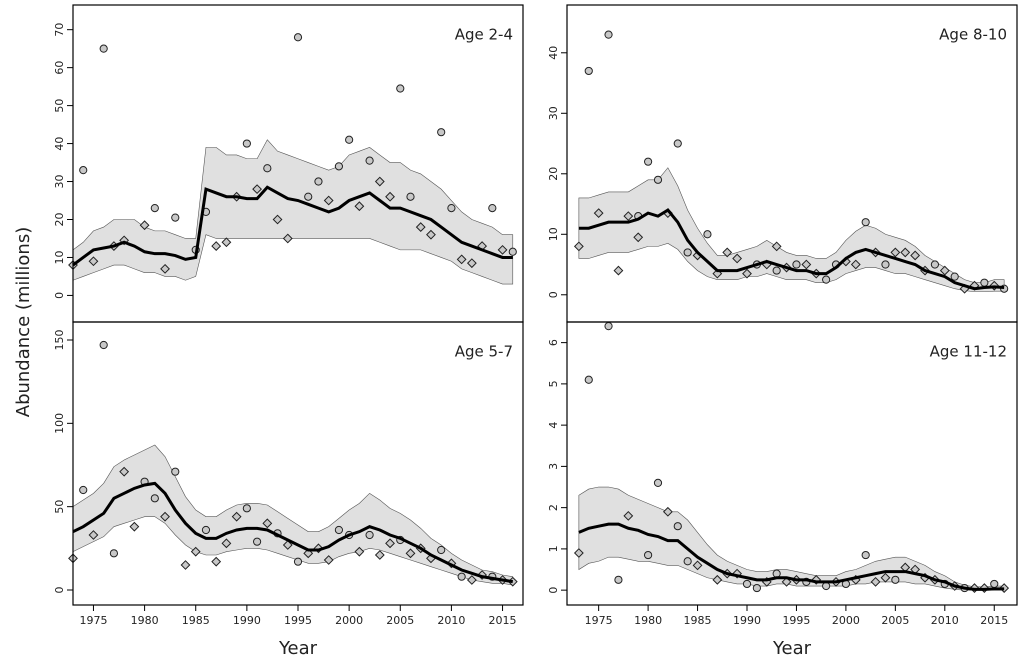 The width and height of the screenshot is (1018, 666). What do you see at coordinates (59, 30) in the screenshot?
I see `y-tick-label: 70` at bounding box center [59, 30].